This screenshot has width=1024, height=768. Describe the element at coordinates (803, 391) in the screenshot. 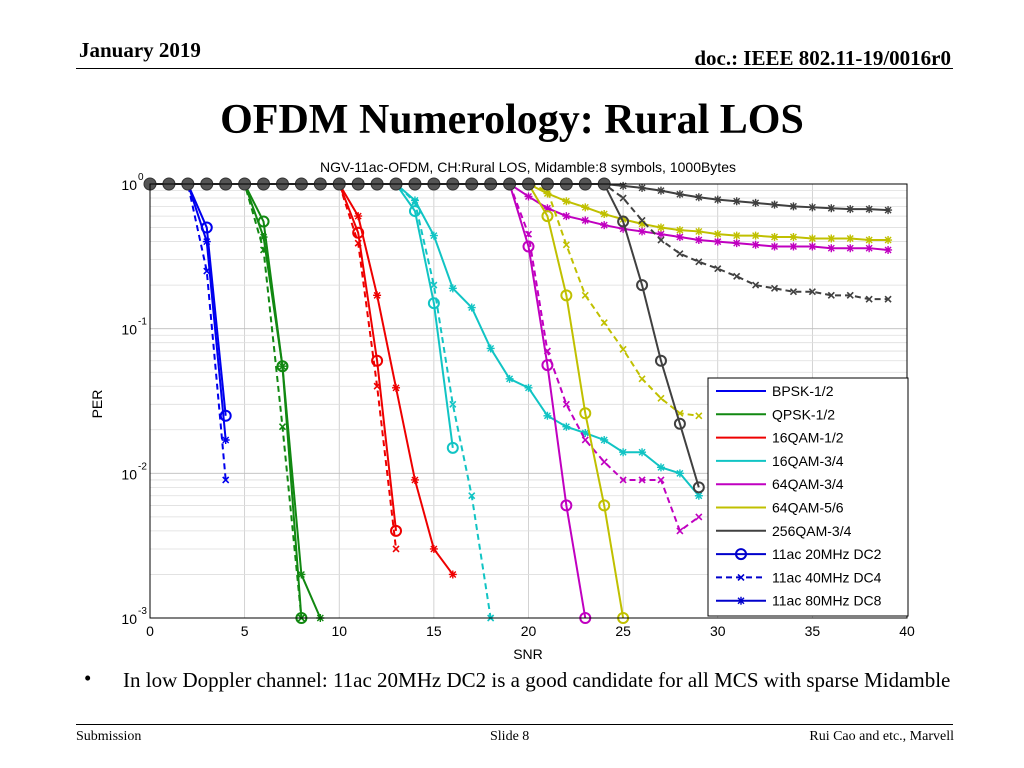

I see `legend-label: BPSK-1/2` at that location.